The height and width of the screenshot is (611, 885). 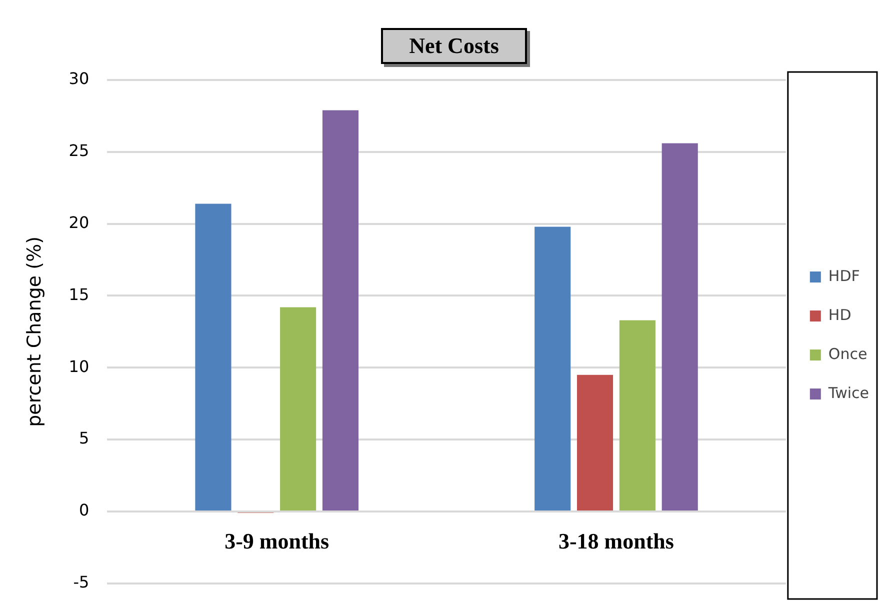 I want to click on legend-label: HDF, so click(x=844, y=275).